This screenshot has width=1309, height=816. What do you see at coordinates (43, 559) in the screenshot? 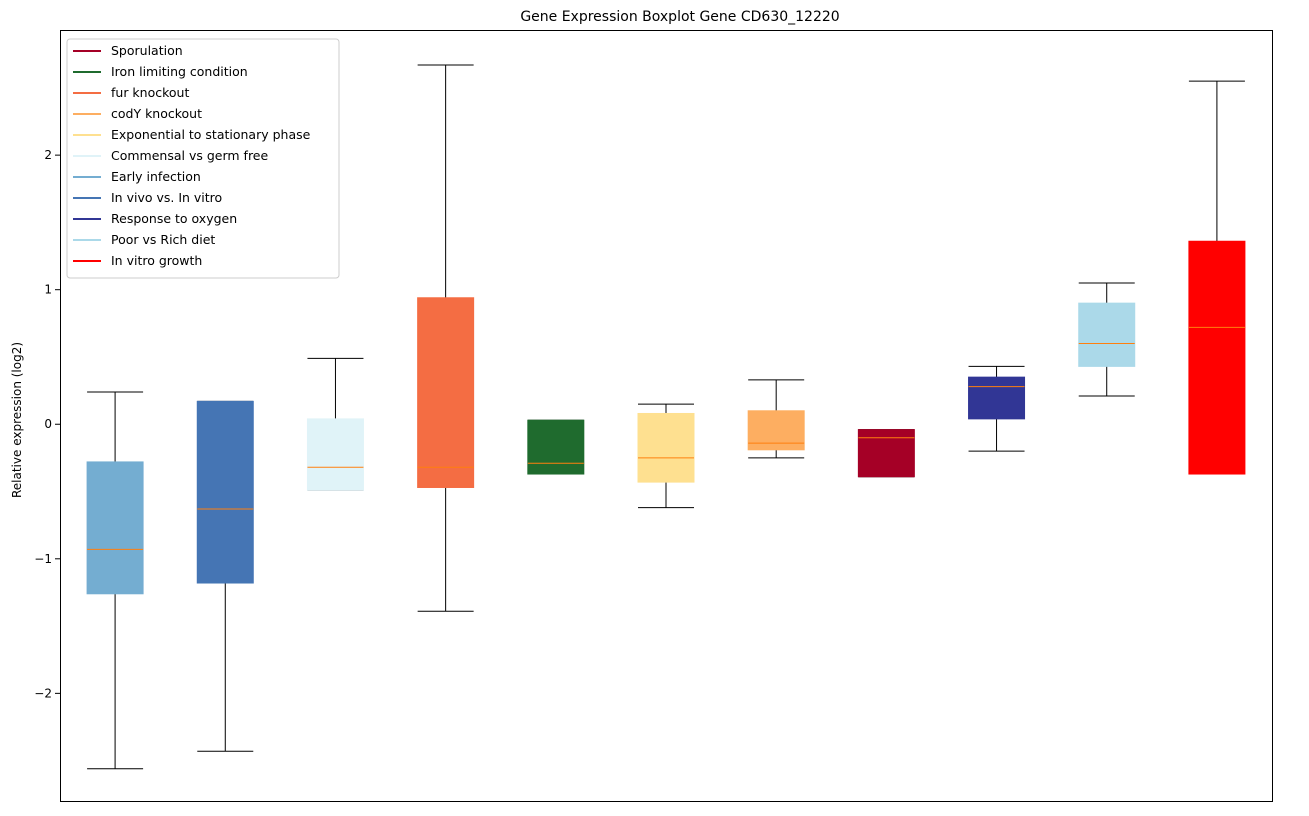
I see `y-tick-label: −1` at bounding box center [43, 559].